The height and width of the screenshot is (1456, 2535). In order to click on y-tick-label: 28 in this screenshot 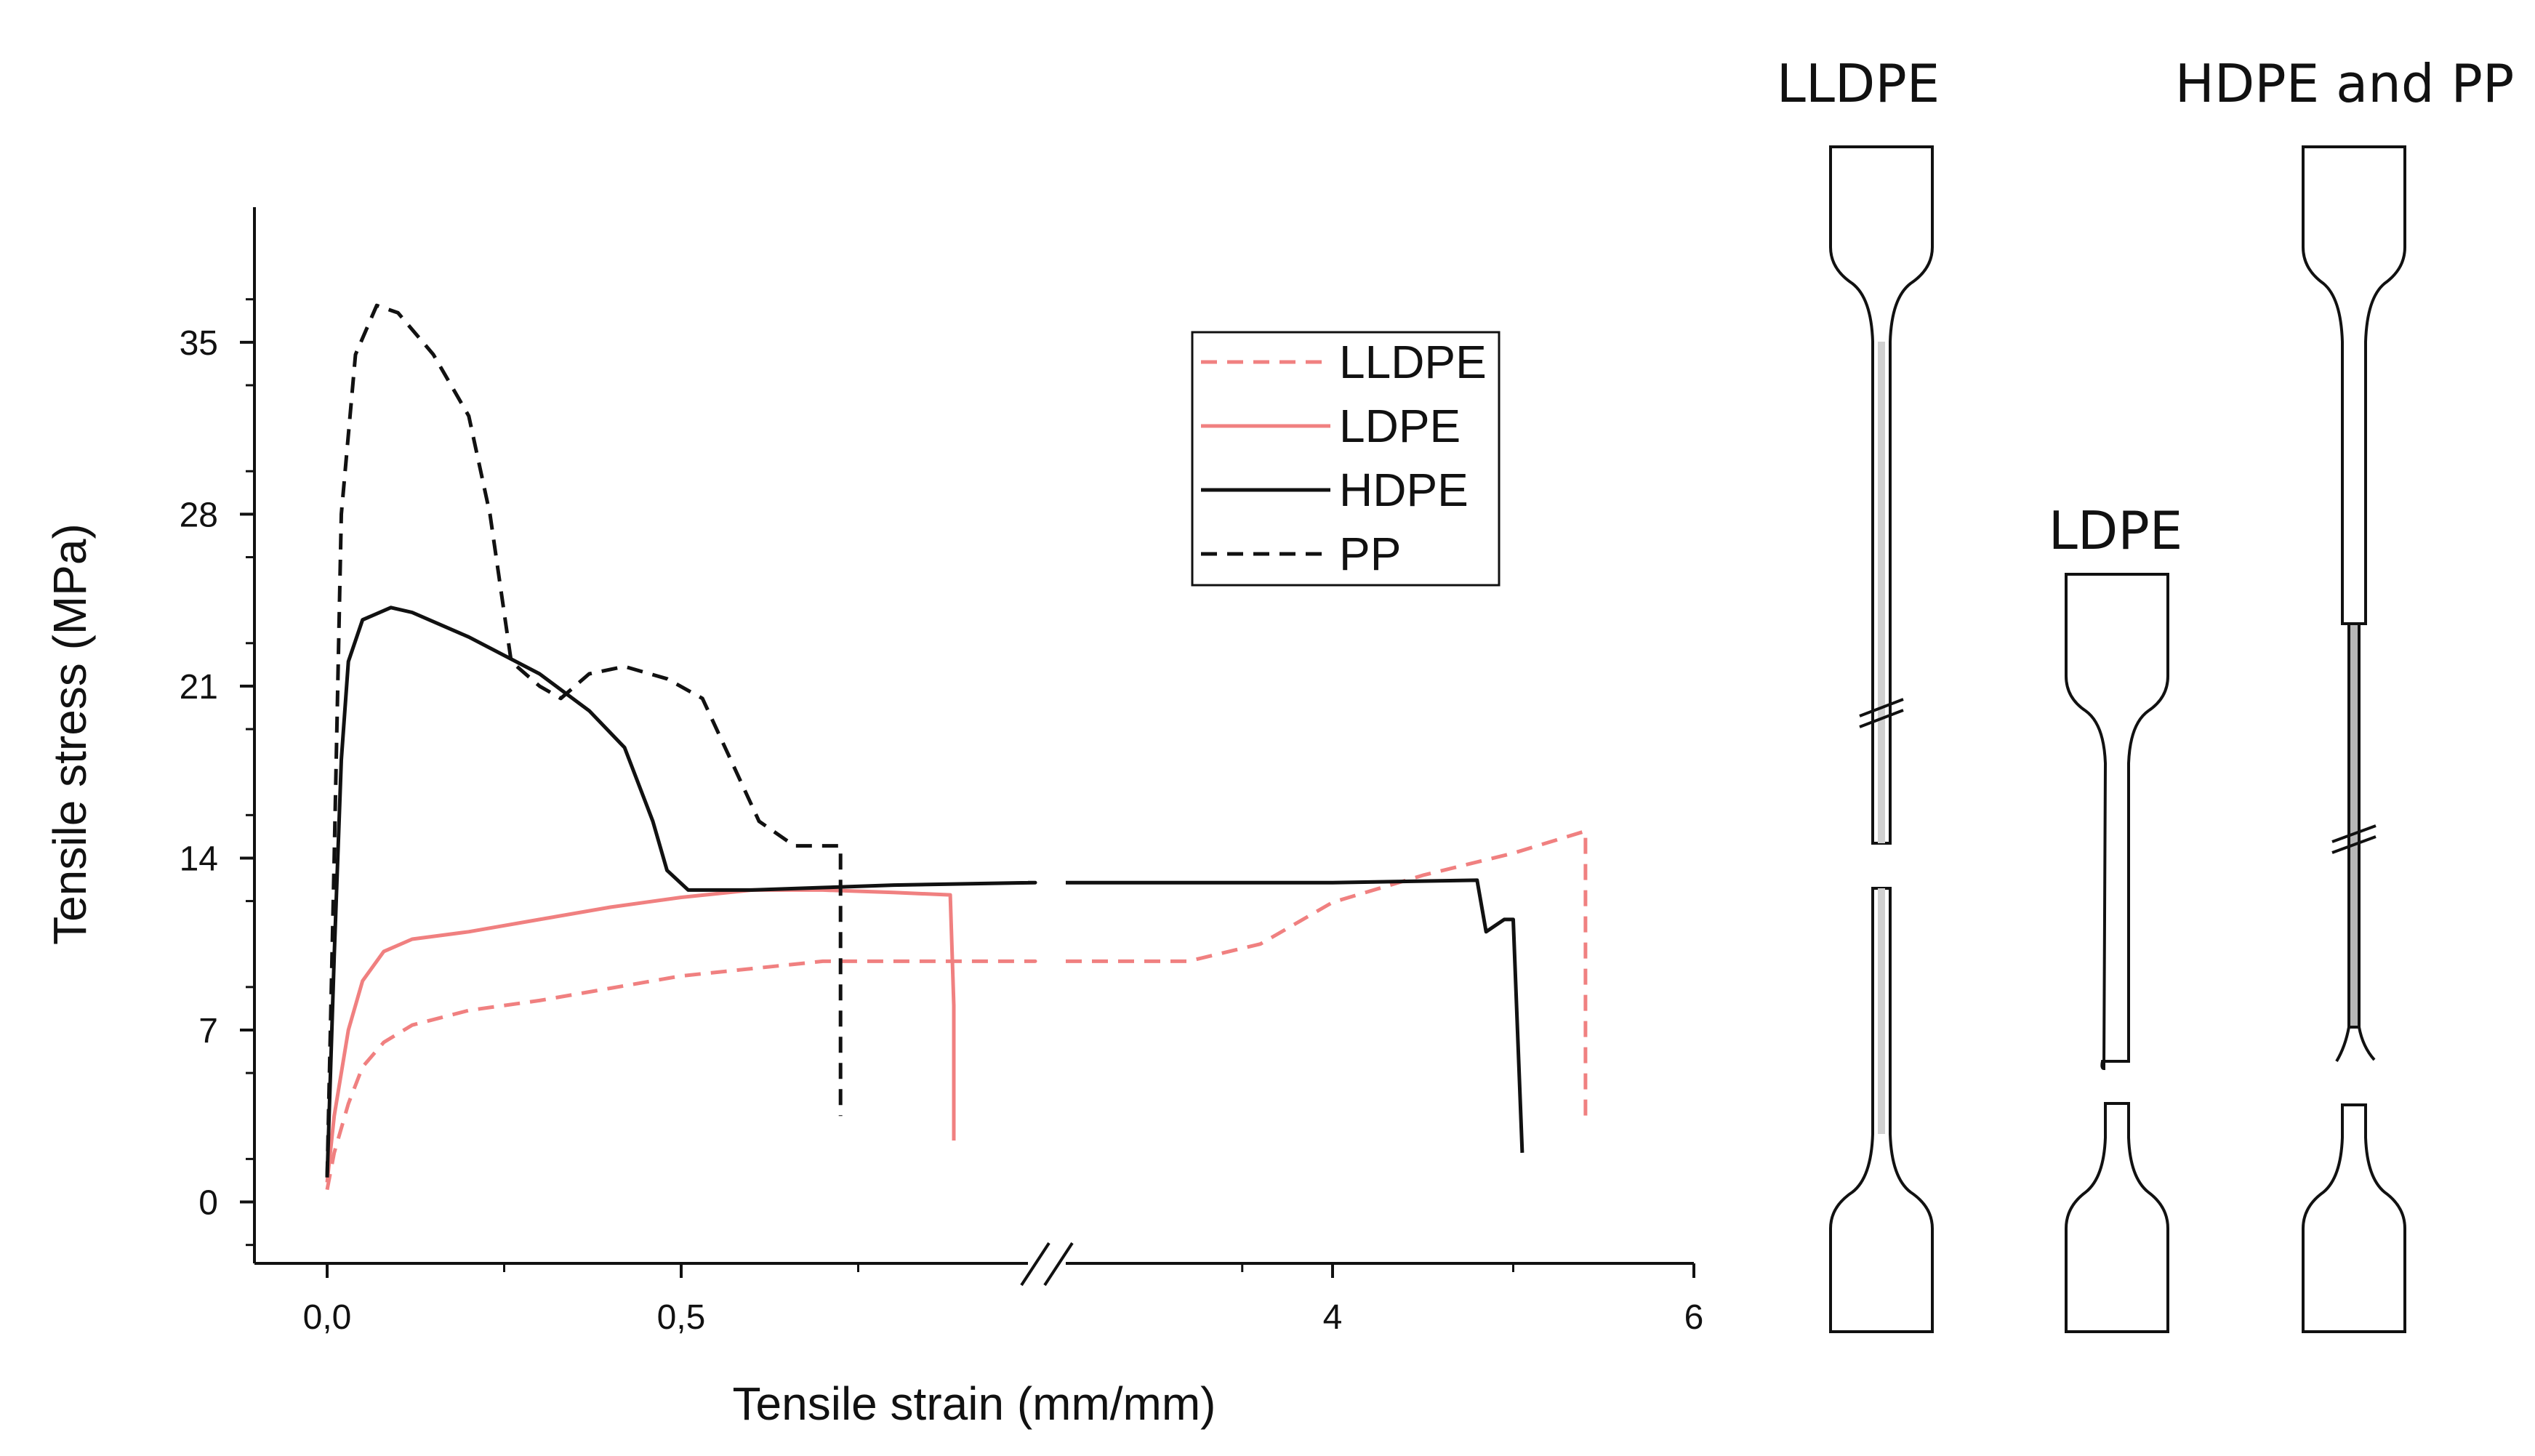, I will do `click(199, 515)`.